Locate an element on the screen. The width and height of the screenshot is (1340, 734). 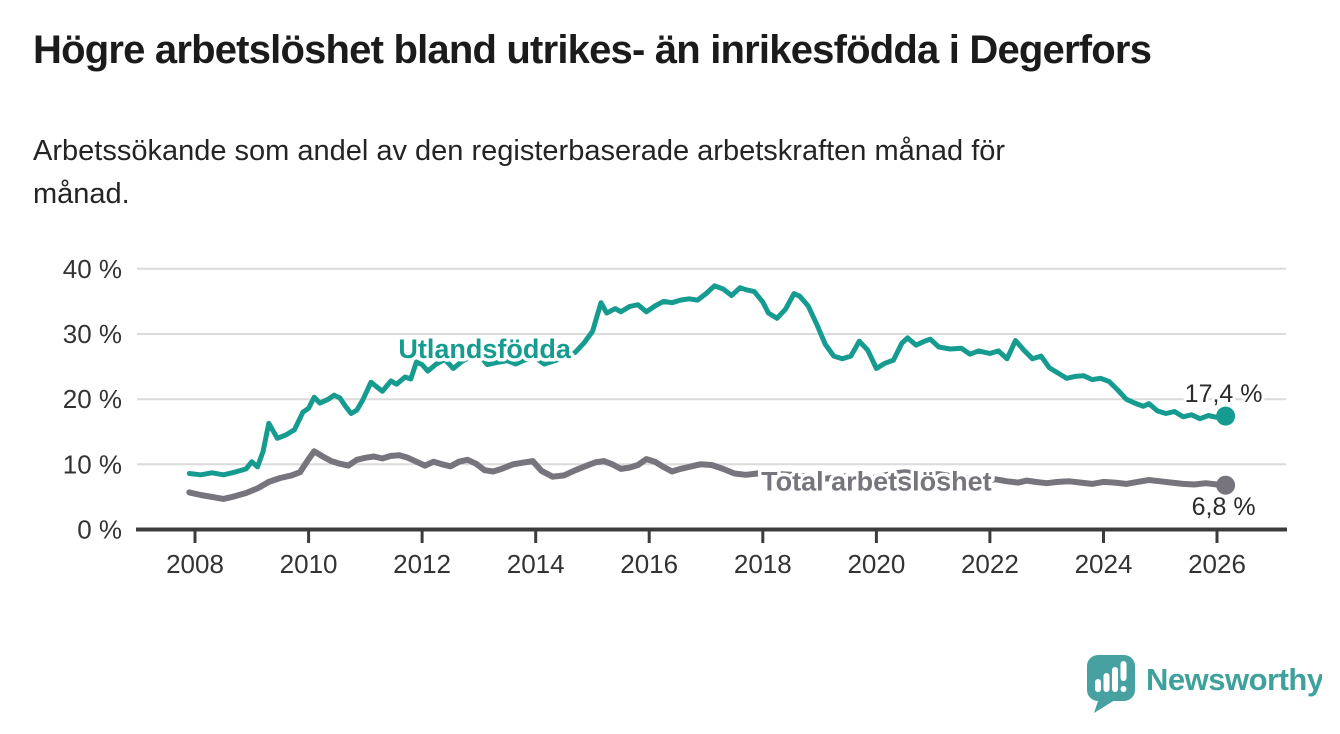
logo-exclamation-bar is located at coordinates (1123, 671).